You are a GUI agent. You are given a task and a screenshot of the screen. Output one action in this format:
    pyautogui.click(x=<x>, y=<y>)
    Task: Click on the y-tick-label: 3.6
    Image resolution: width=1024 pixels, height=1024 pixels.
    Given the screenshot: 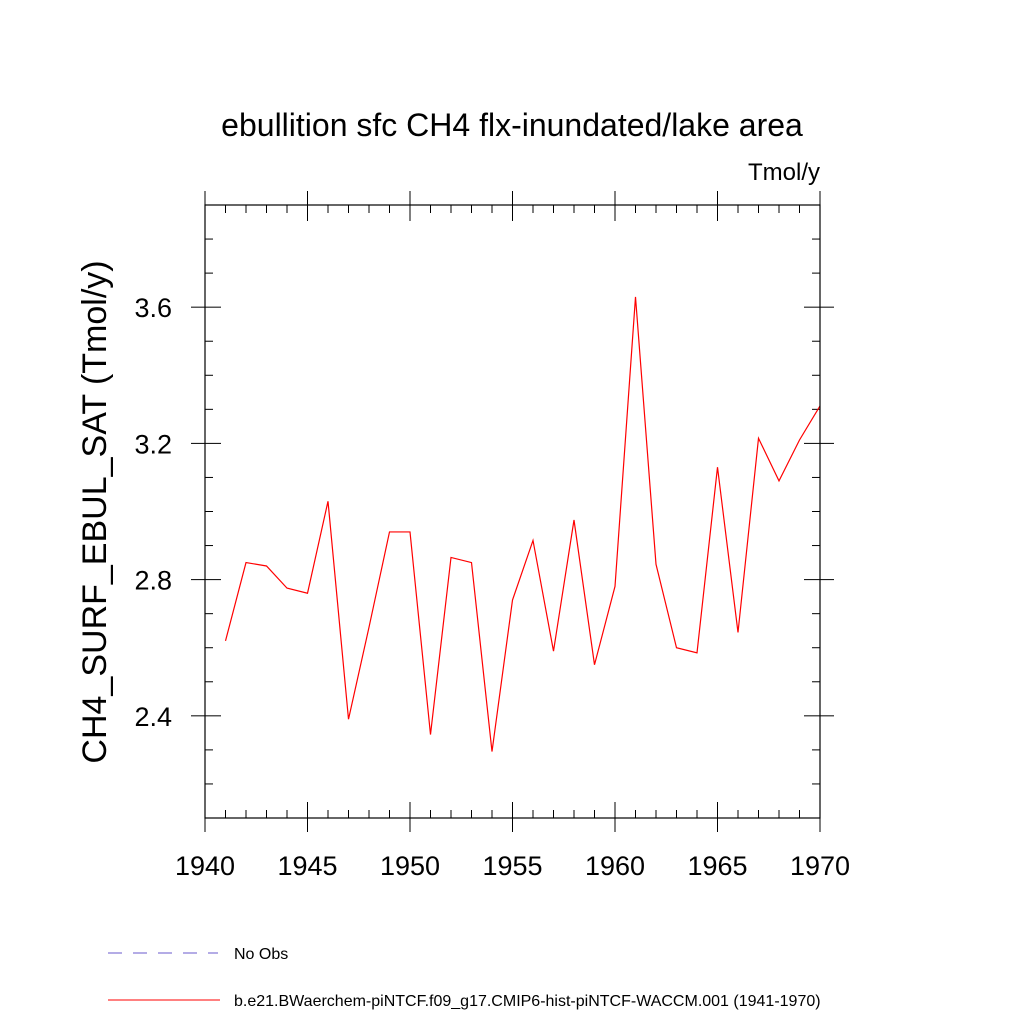 What is the action you would take?
    pyautogui.click(x=153, y=308)
    